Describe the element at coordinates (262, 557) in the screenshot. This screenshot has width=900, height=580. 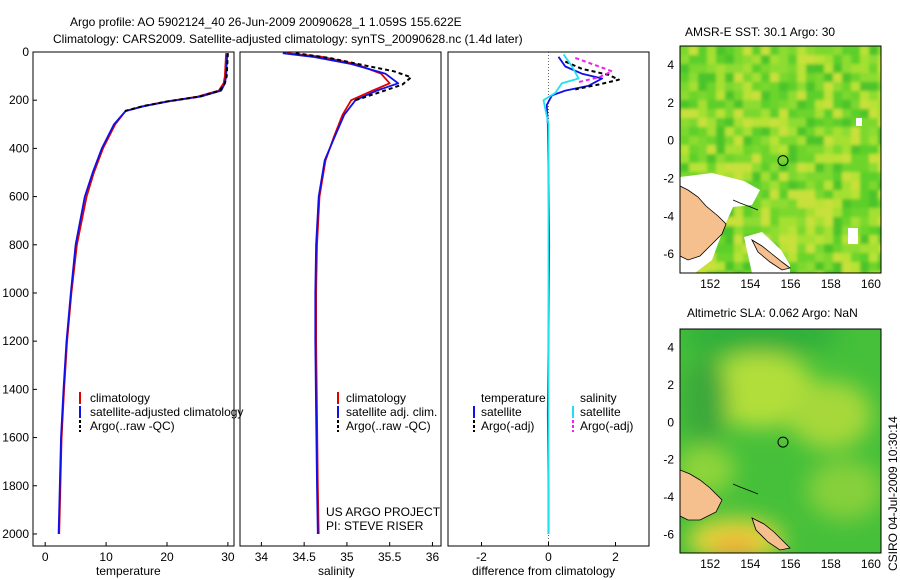
I see `x-tick-label: 34` at that location.